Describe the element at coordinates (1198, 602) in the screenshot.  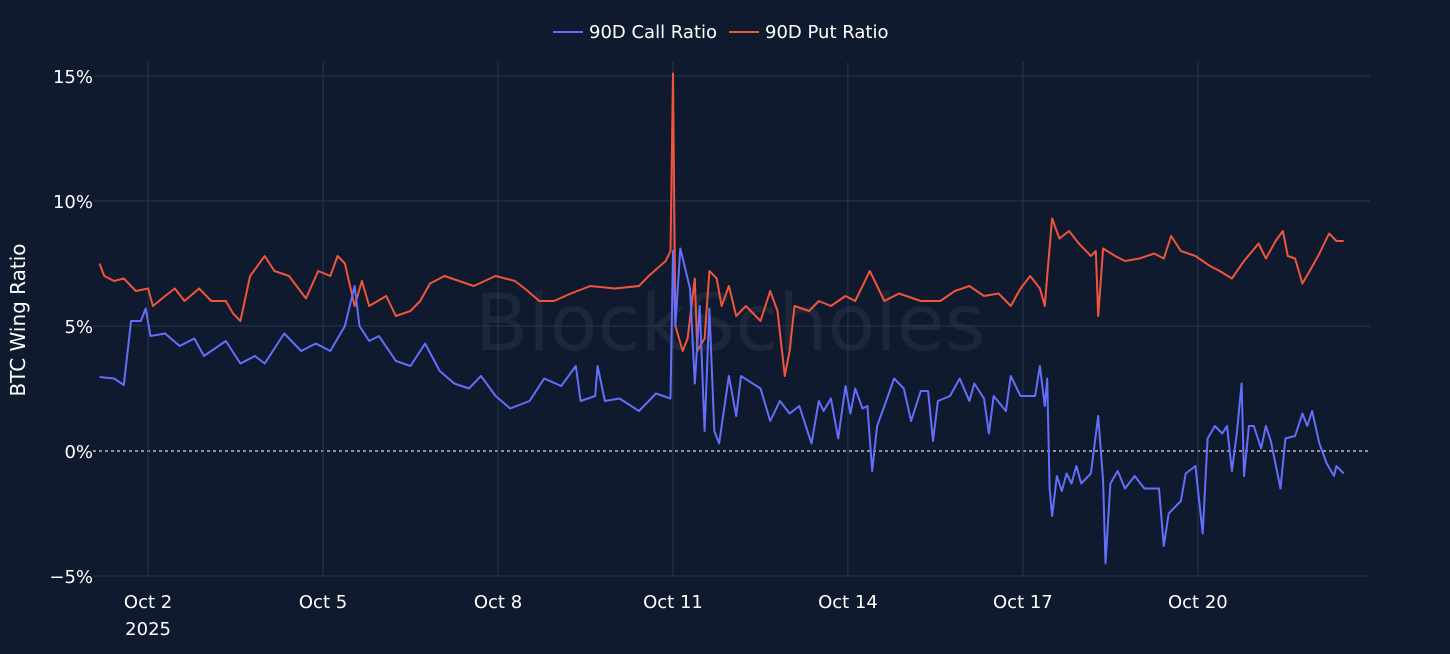
I see `x-tick-label: Oct 20` at that location.